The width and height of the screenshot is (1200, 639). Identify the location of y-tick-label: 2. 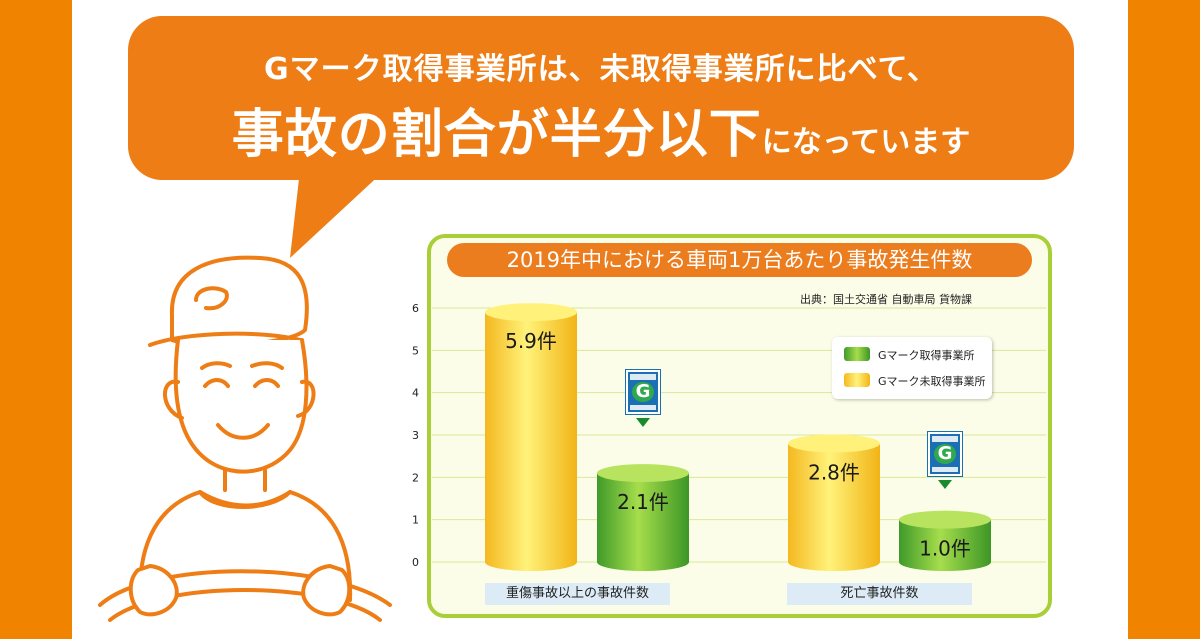
(415, 477).